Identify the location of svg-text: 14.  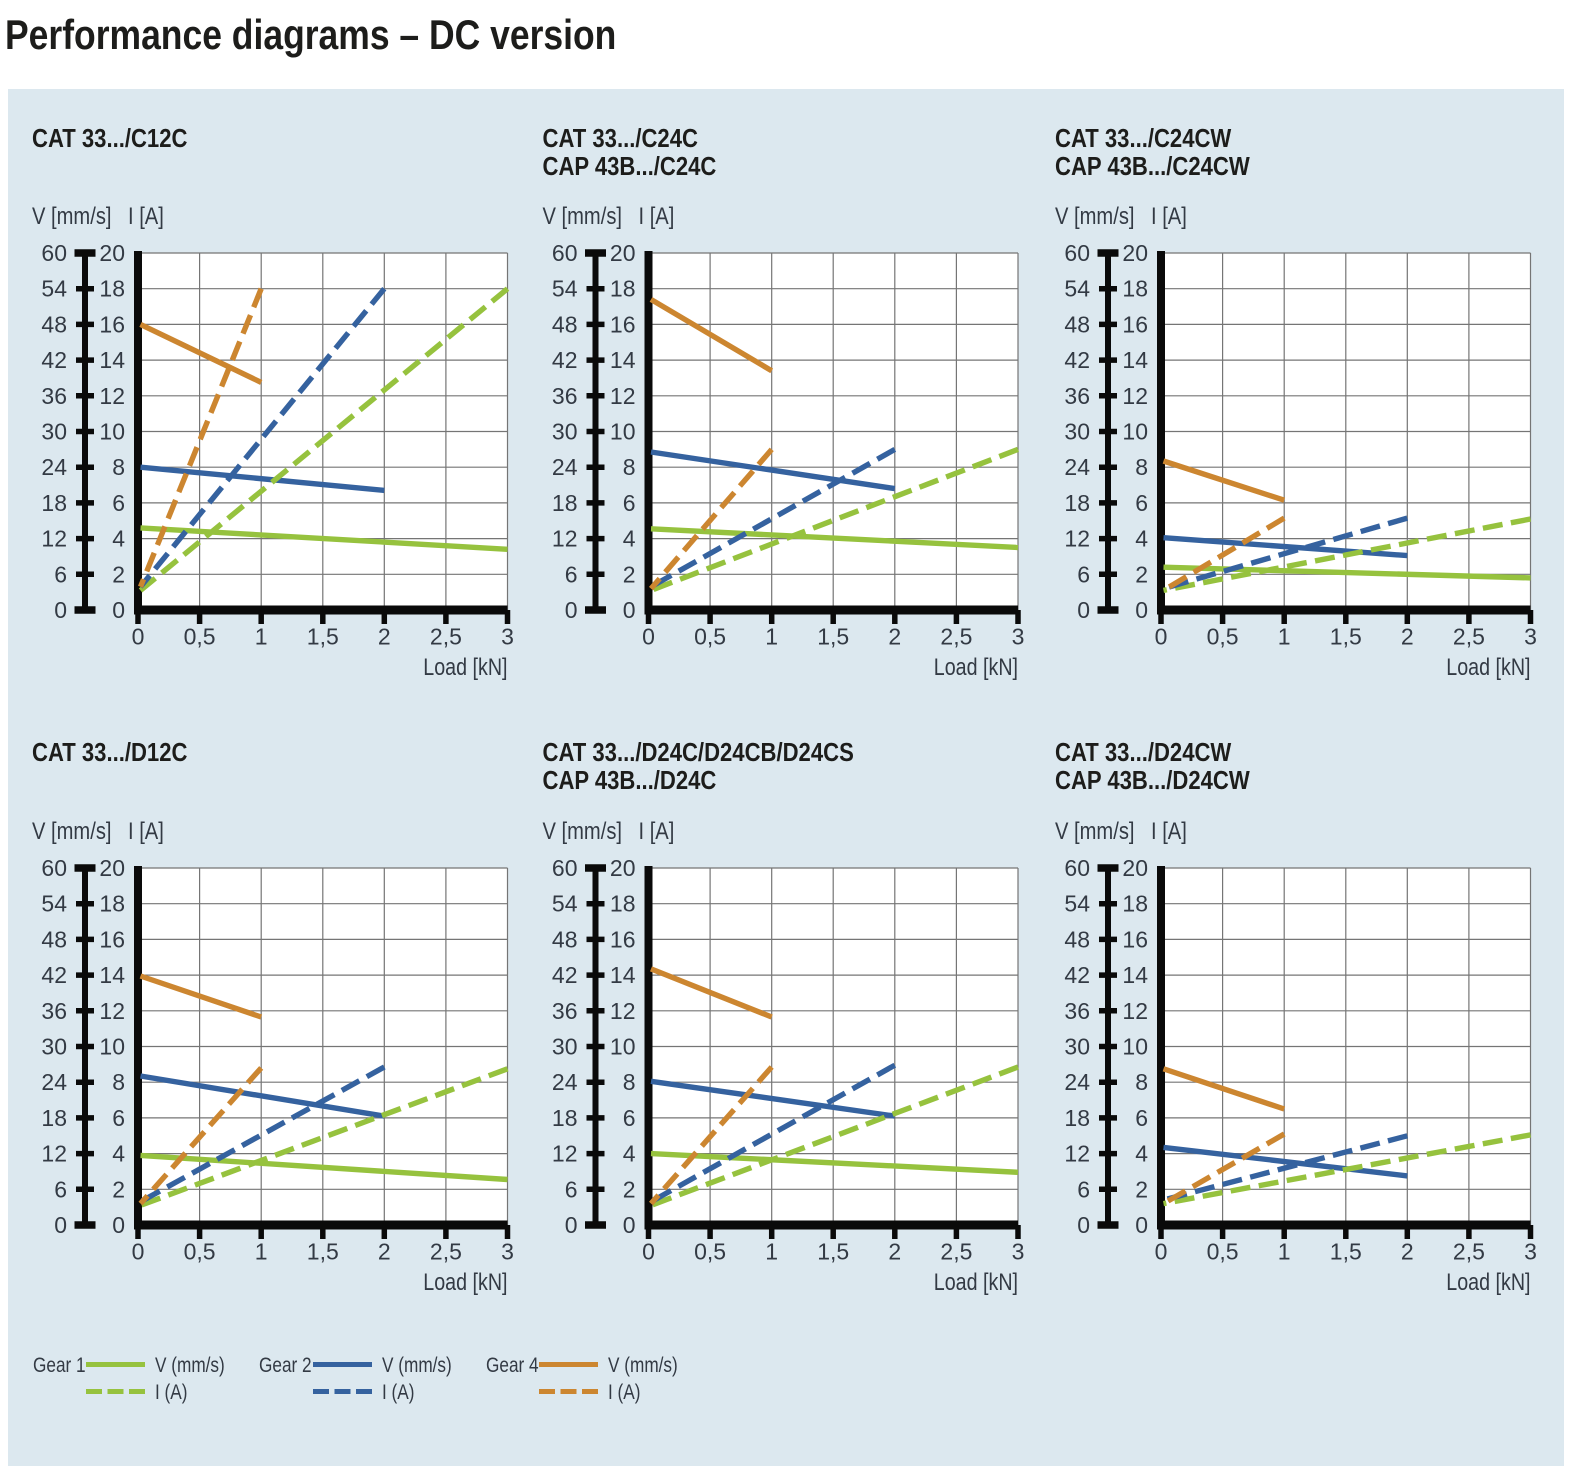
(1135, 975).